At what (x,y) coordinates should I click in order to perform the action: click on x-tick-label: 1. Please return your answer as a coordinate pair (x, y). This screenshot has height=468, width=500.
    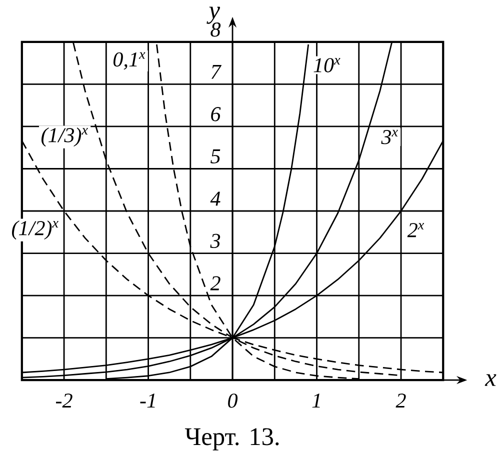
    Looking at the image, I should click on (316, 401).